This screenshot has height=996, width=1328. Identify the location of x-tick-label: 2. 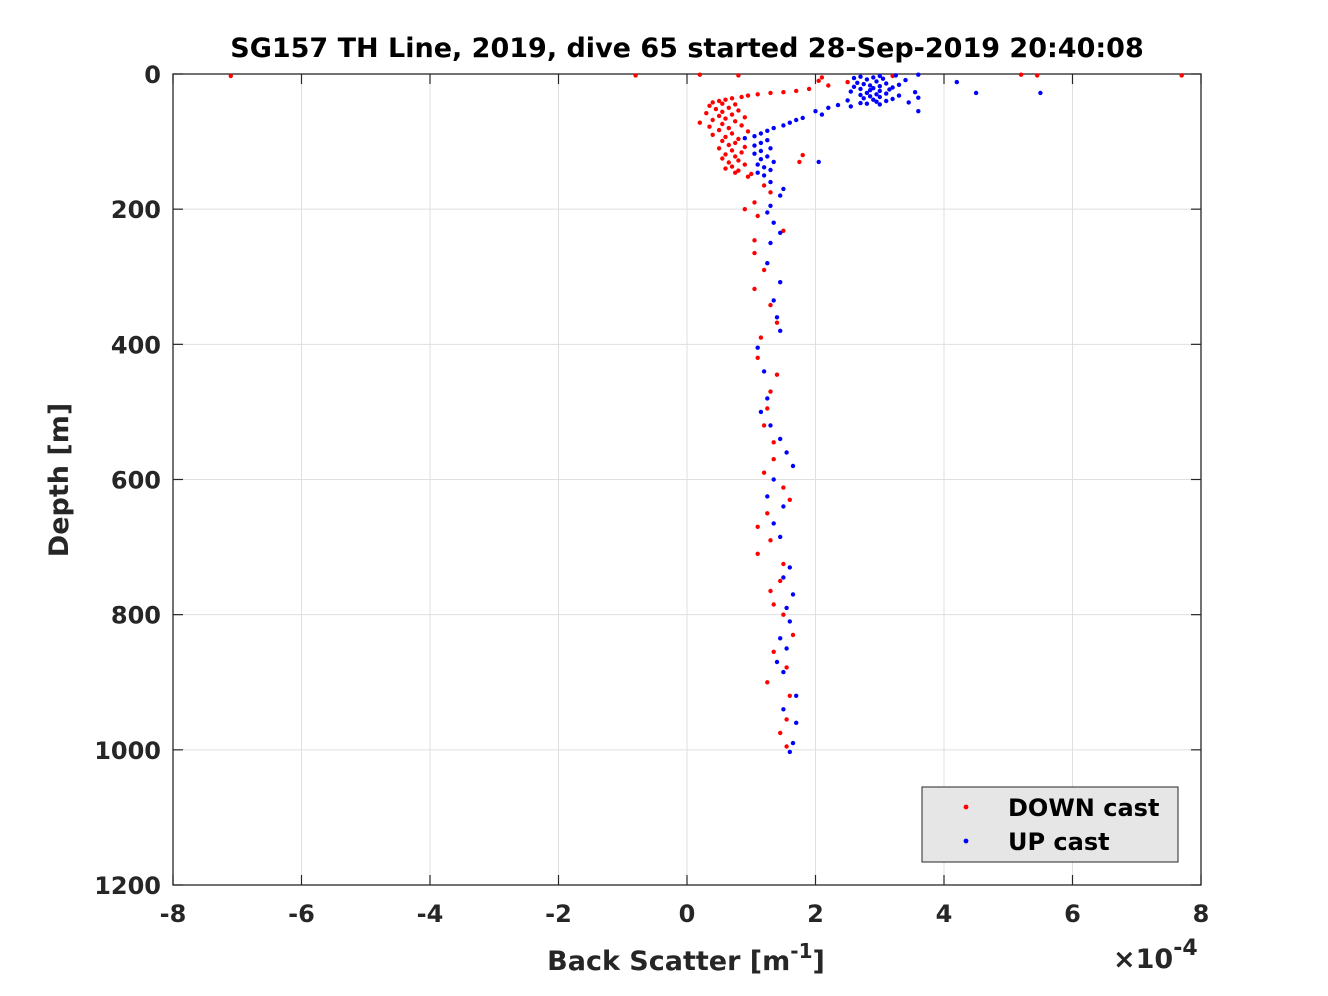
(815, 914).